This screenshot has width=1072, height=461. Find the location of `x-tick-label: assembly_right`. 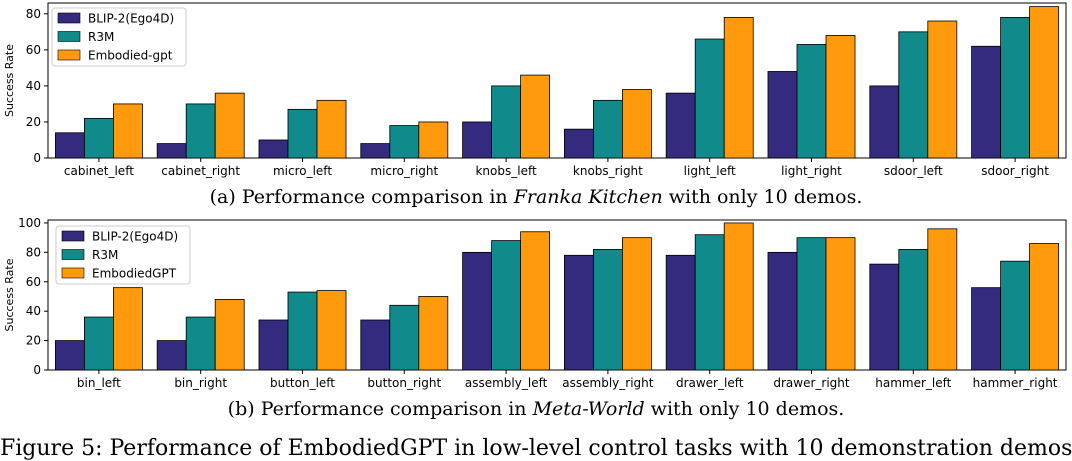

x-tick-label: assembly_right is located at coordinates (607, 383).